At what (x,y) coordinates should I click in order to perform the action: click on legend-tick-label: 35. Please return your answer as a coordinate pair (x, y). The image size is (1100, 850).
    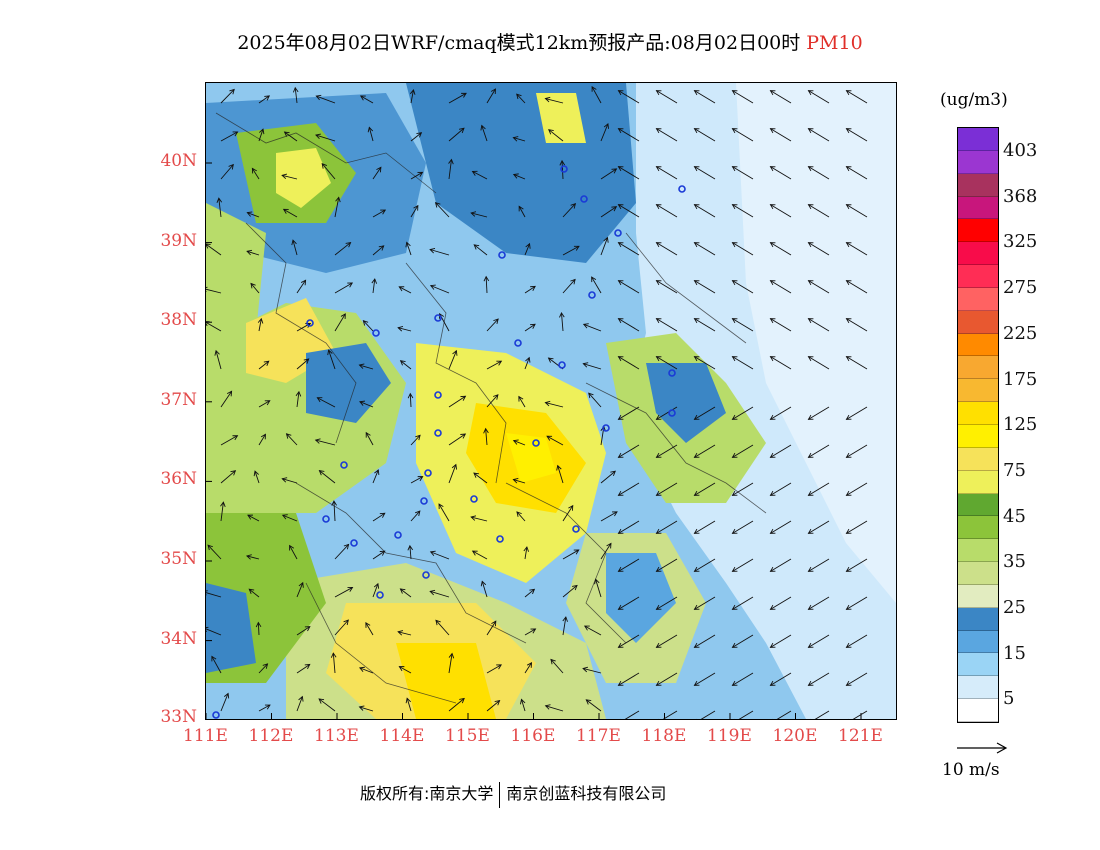
    Looking at the image, I should click on (1014, 562).